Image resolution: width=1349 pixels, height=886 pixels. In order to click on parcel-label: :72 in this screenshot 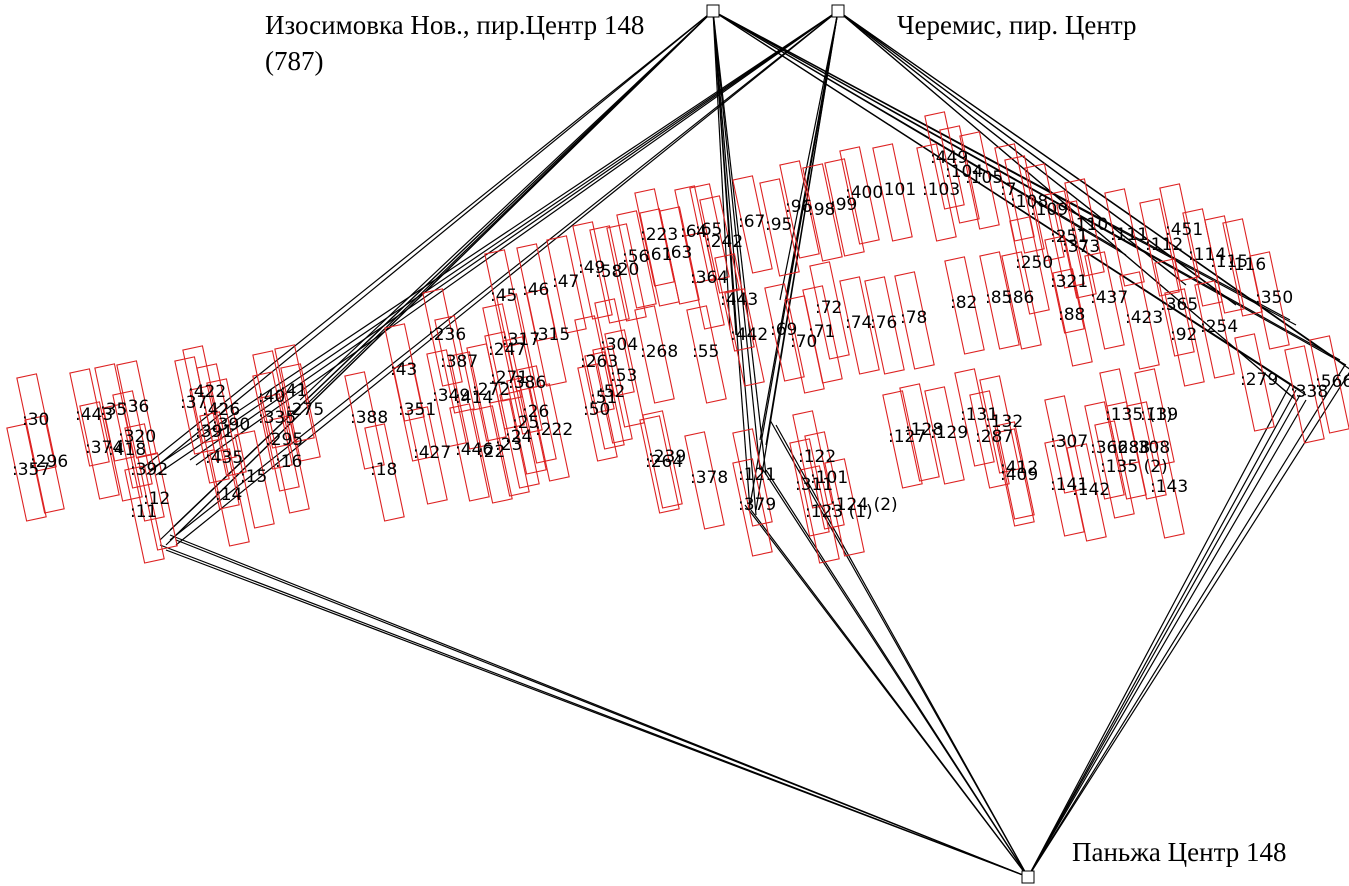, I will do `click(828, 308)`.